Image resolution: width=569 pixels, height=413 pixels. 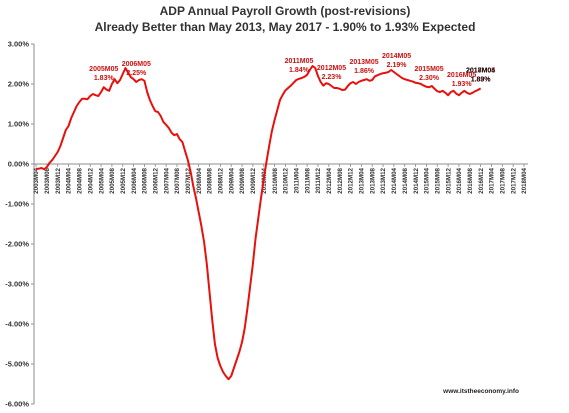 I want to click on x-tick-label: 2010M12, so click(x=286, y=180).